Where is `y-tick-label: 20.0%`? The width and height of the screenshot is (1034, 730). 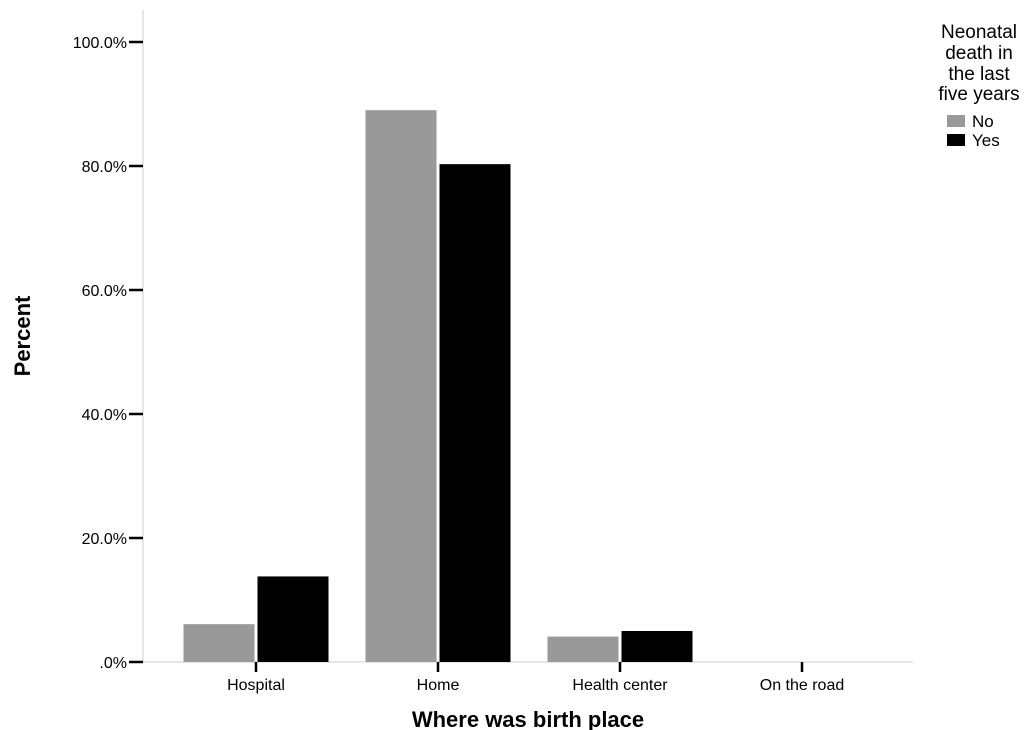
y-tick-label: 20.0% is located at coordinates (104, 539).